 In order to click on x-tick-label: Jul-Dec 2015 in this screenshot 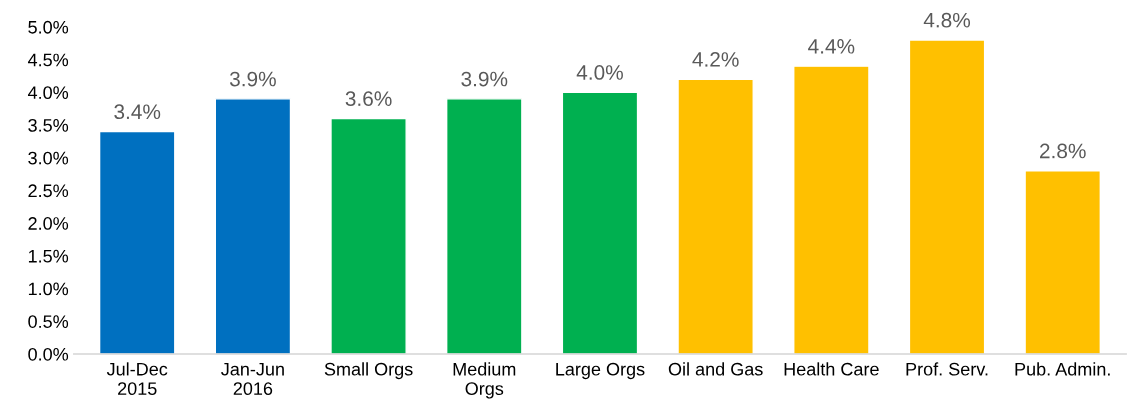, I will do `click(137, 379)`.